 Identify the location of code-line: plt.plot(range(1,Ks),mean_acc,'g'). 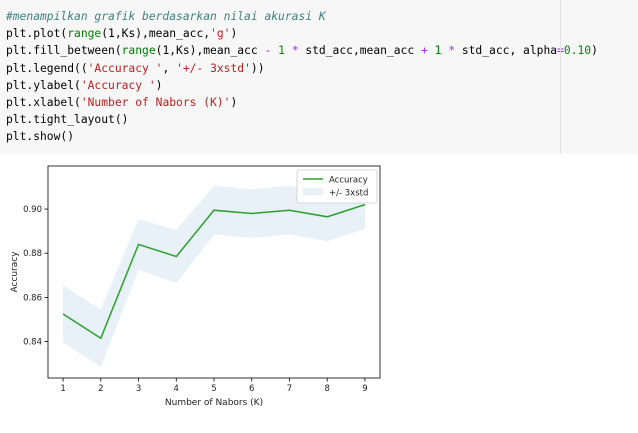
(302, 33).